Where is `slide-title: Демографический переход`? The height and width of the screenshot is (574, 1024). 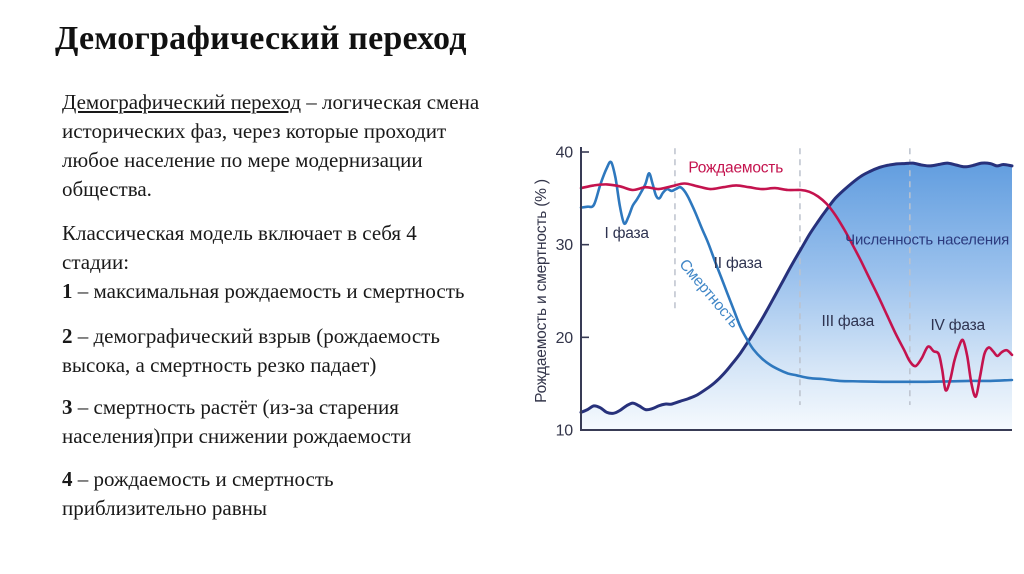 slide-title: Демографический переход is located at coordinates (261, 38).